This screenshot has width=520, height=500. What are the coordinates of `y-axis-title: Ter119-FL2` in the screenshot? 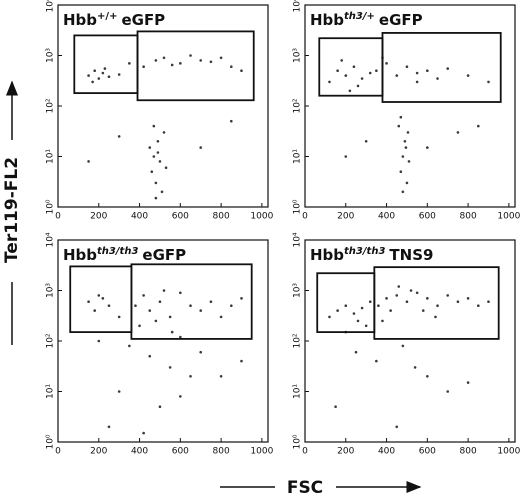 It's located at (12, 210).